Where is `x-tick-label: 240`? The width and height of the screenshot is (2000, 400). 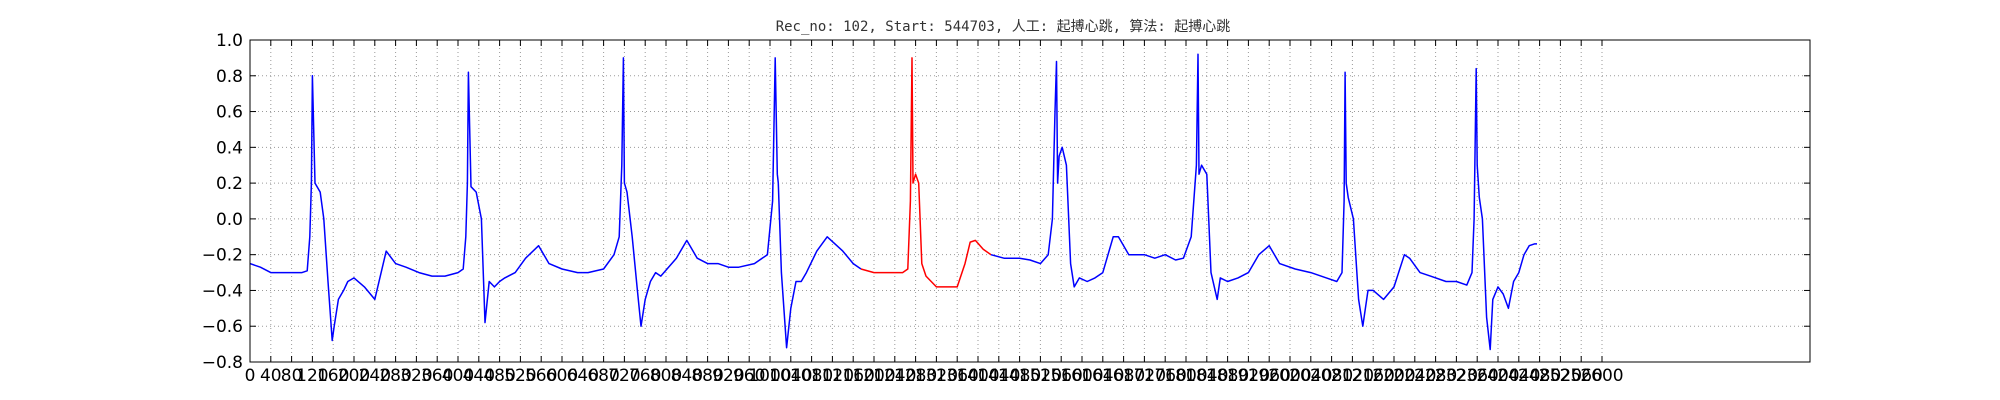
x-tick-label: 240 is located at coordinates (375, 376).